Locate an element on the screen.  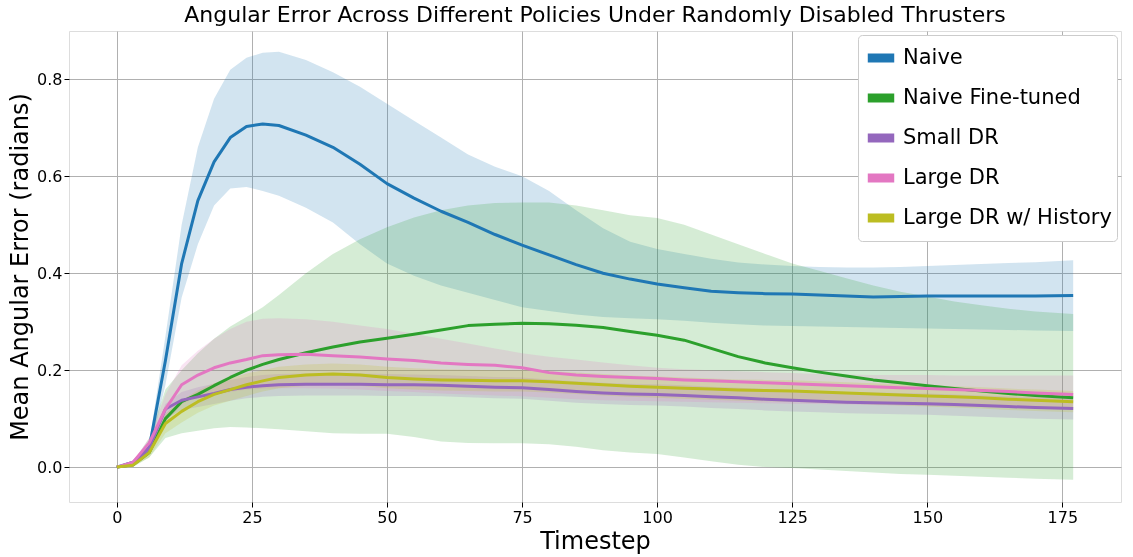
y-tick-label: 0.6 is located at coordinates (50, 176).